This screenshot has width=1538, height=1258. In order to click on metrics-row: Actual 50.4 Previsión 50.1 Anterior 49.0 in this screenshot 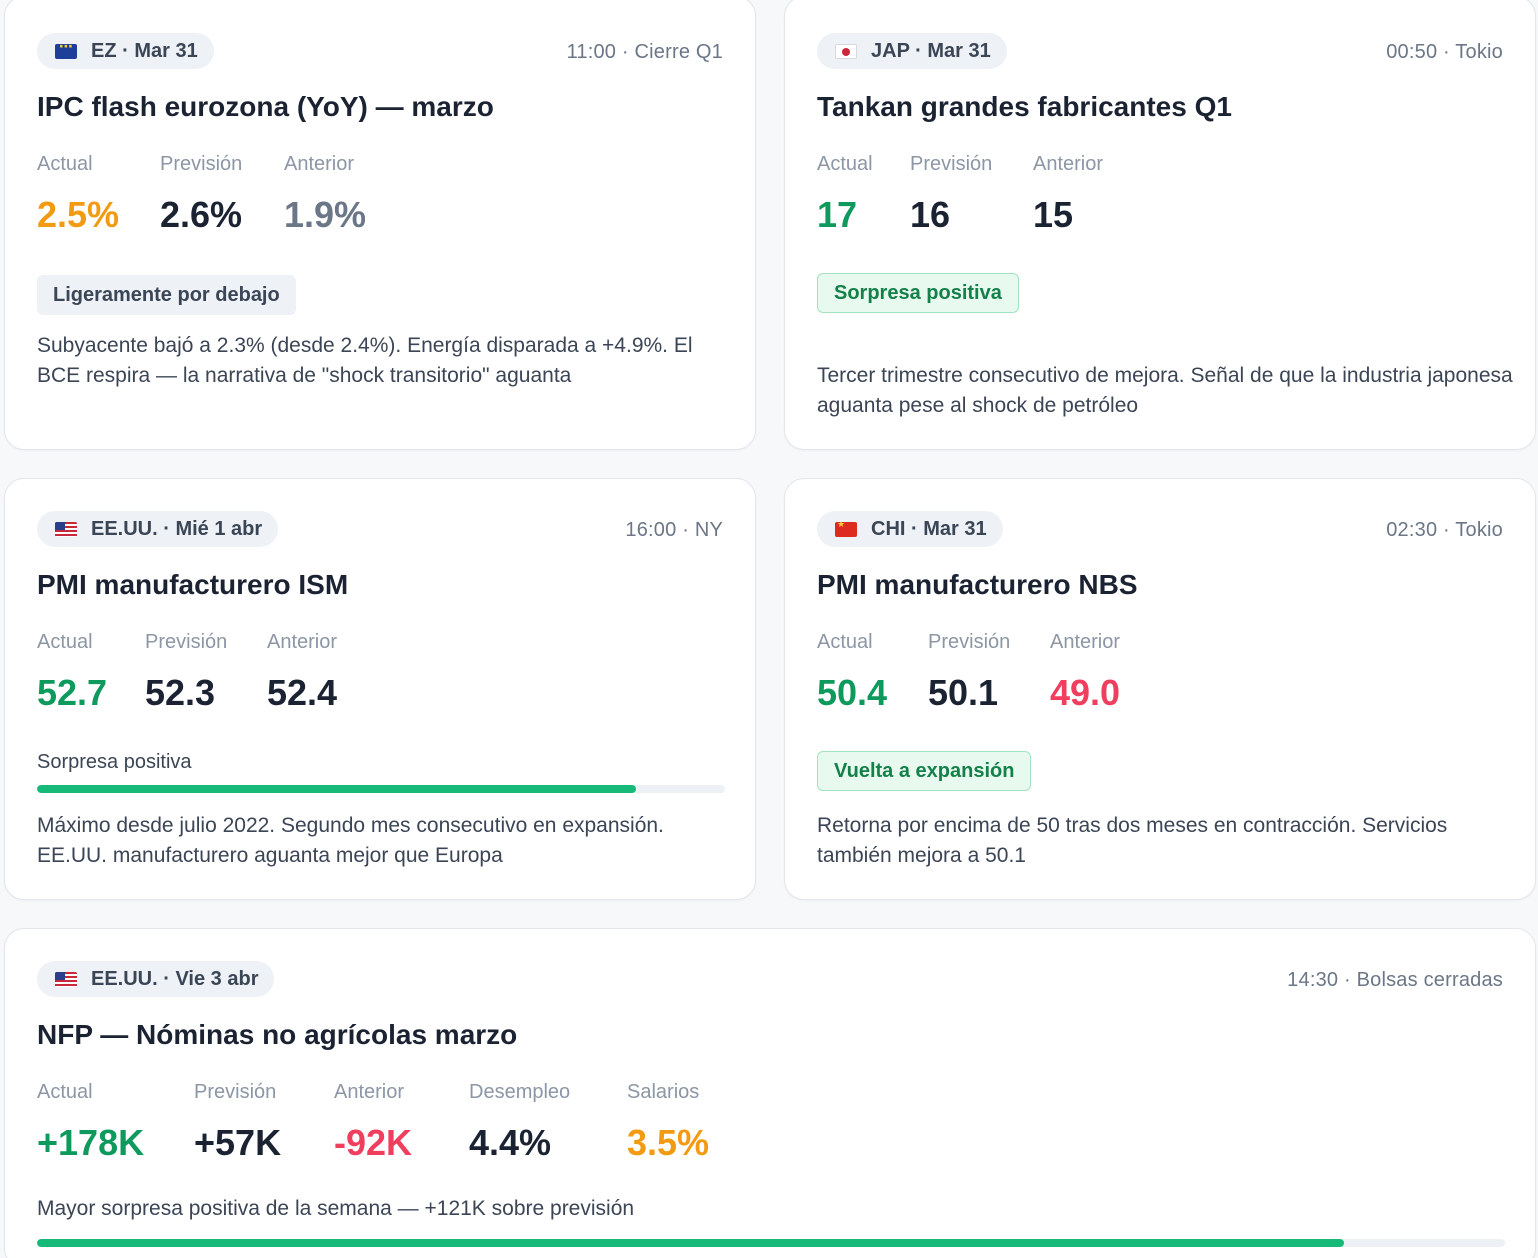, I will do `click(968, 672)`.